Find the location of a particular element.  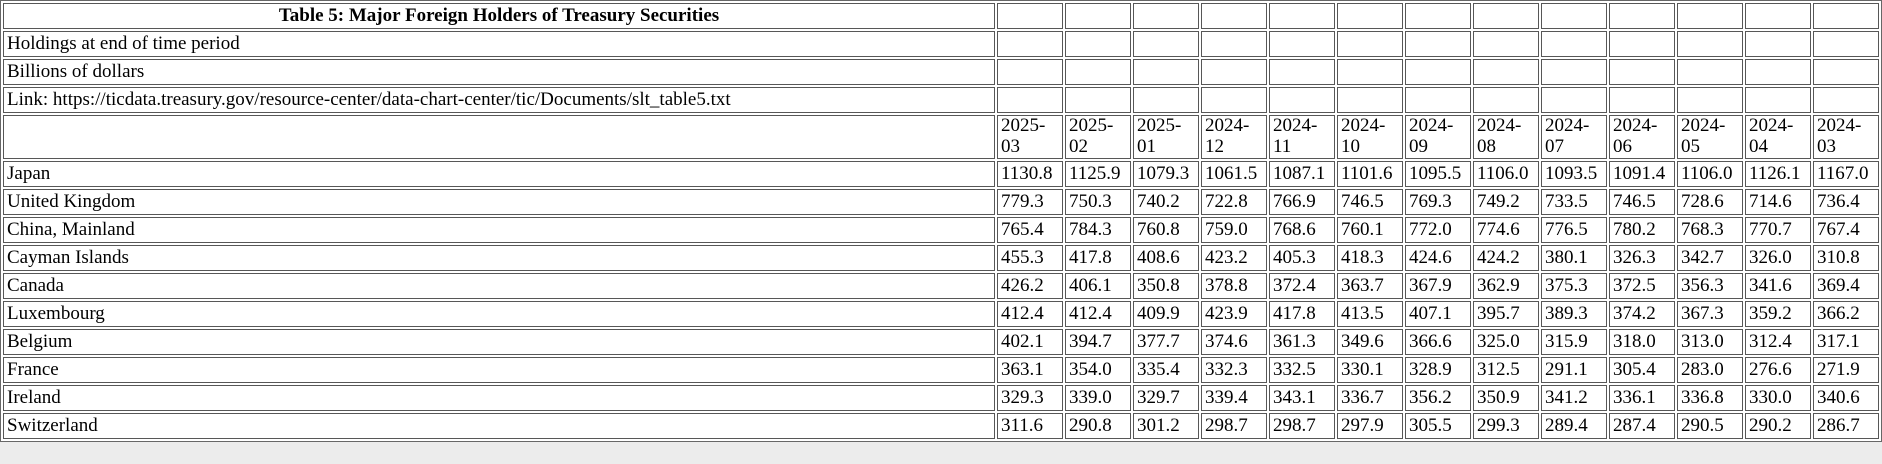

value-cell: 290.2 is located at coordinates (1778, 425).